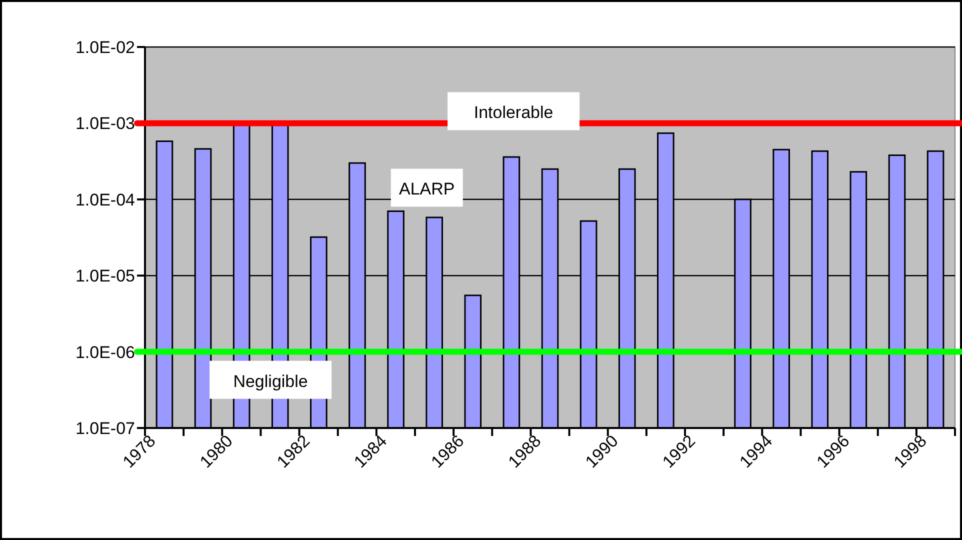  I want to click on y-tick-label: 1.0E-06, so click(105, 352).